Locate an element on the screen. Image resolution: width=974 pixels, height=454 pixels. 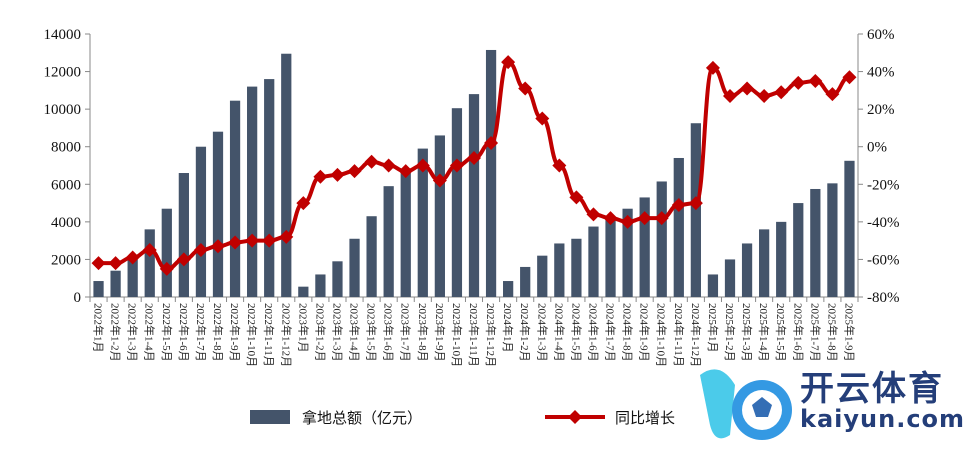
x-tick-label: 2024年1-11月 is located at coordinates (679, 335).